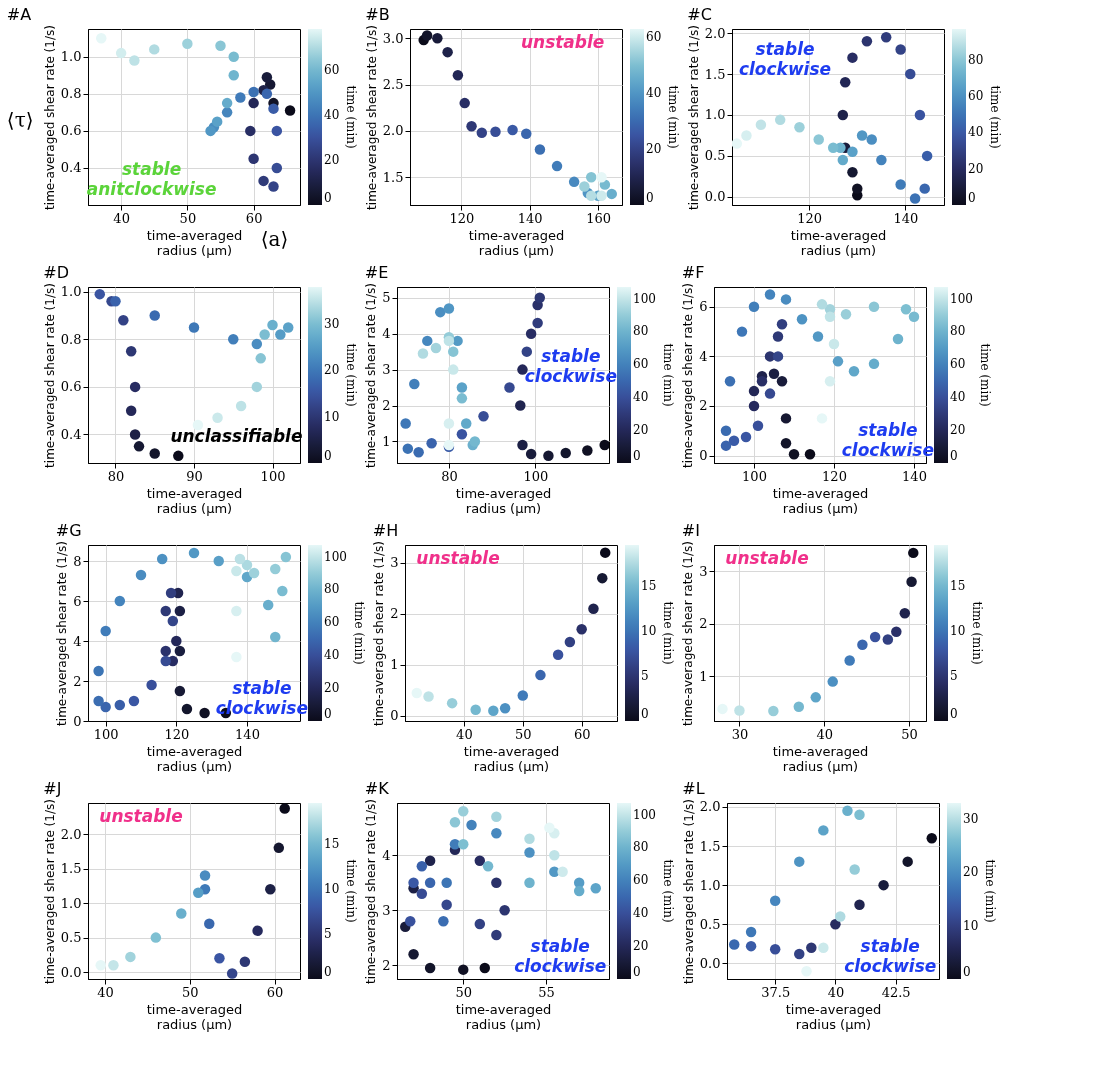  I want to click on y-tick-label: 1, so click(703, 676).